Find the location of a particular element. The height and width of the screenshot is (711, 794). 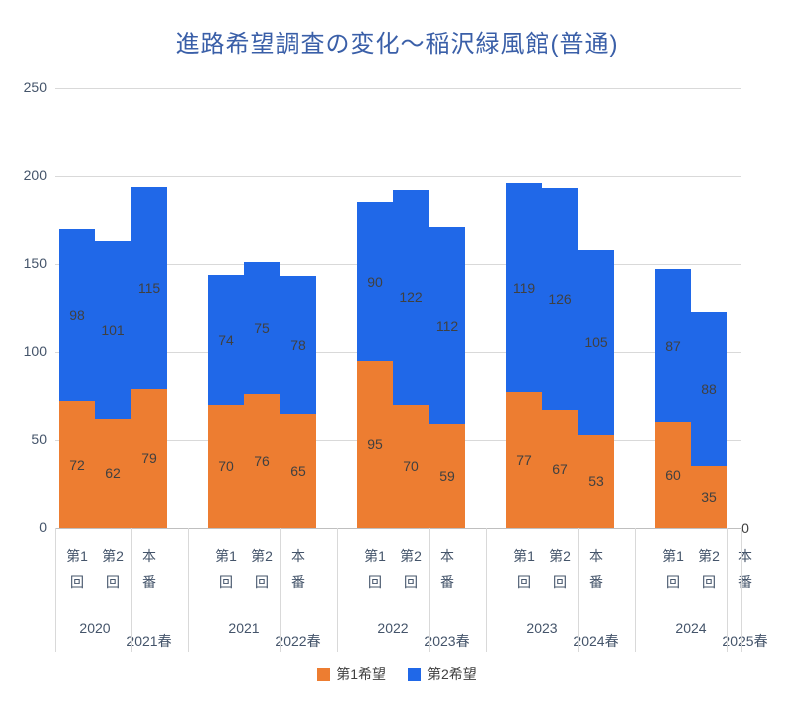

data-label-first-choice: 72 is located at coordinates (77, 464).